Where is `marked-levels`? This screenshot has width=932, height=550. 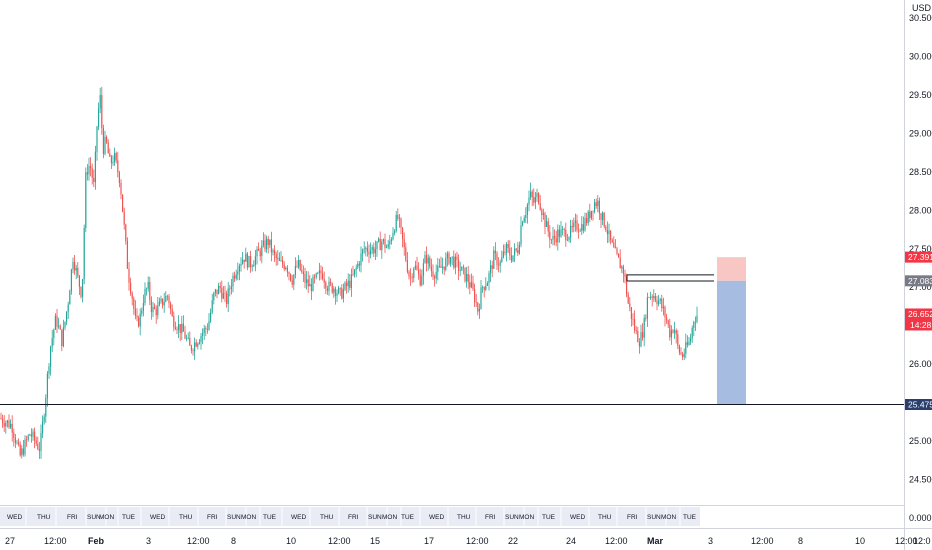
marked-levels is located at coordinates (670, 278).